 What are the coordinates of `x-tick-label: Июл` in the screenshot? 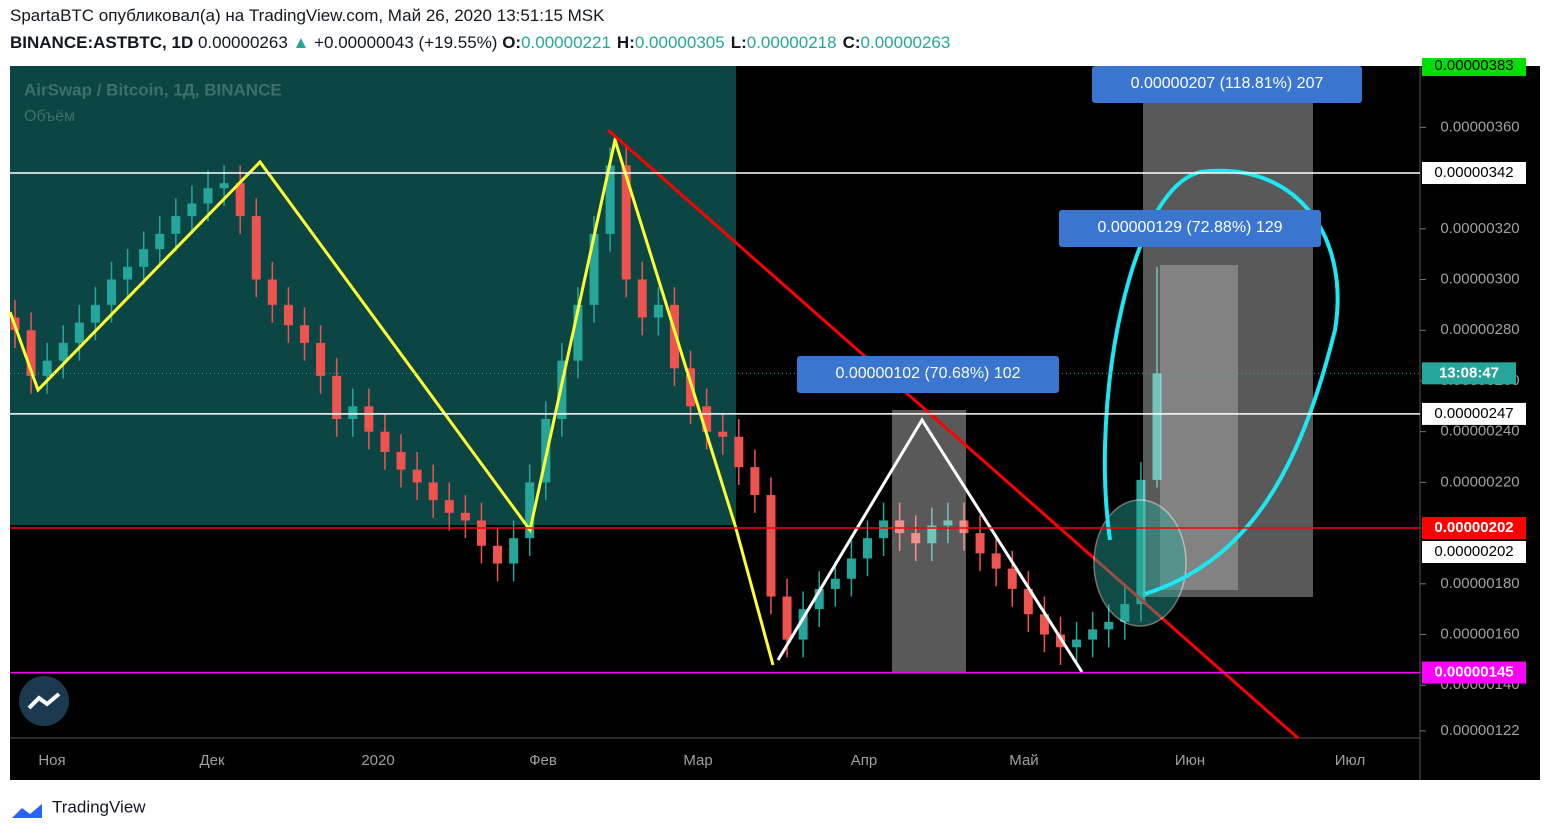 It's located at (1350, 760).